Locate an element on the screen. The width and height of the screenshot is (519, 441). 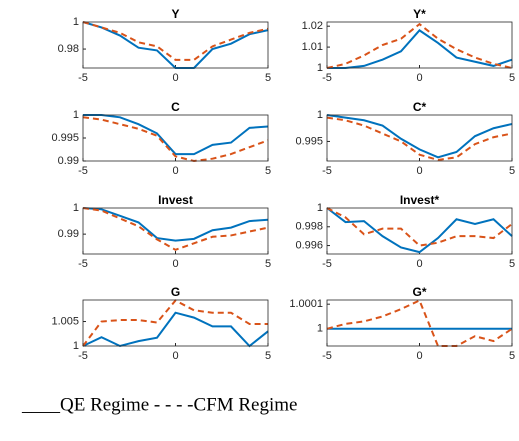
y-tick-label: 0.996 is located at coordinates (309, 245).